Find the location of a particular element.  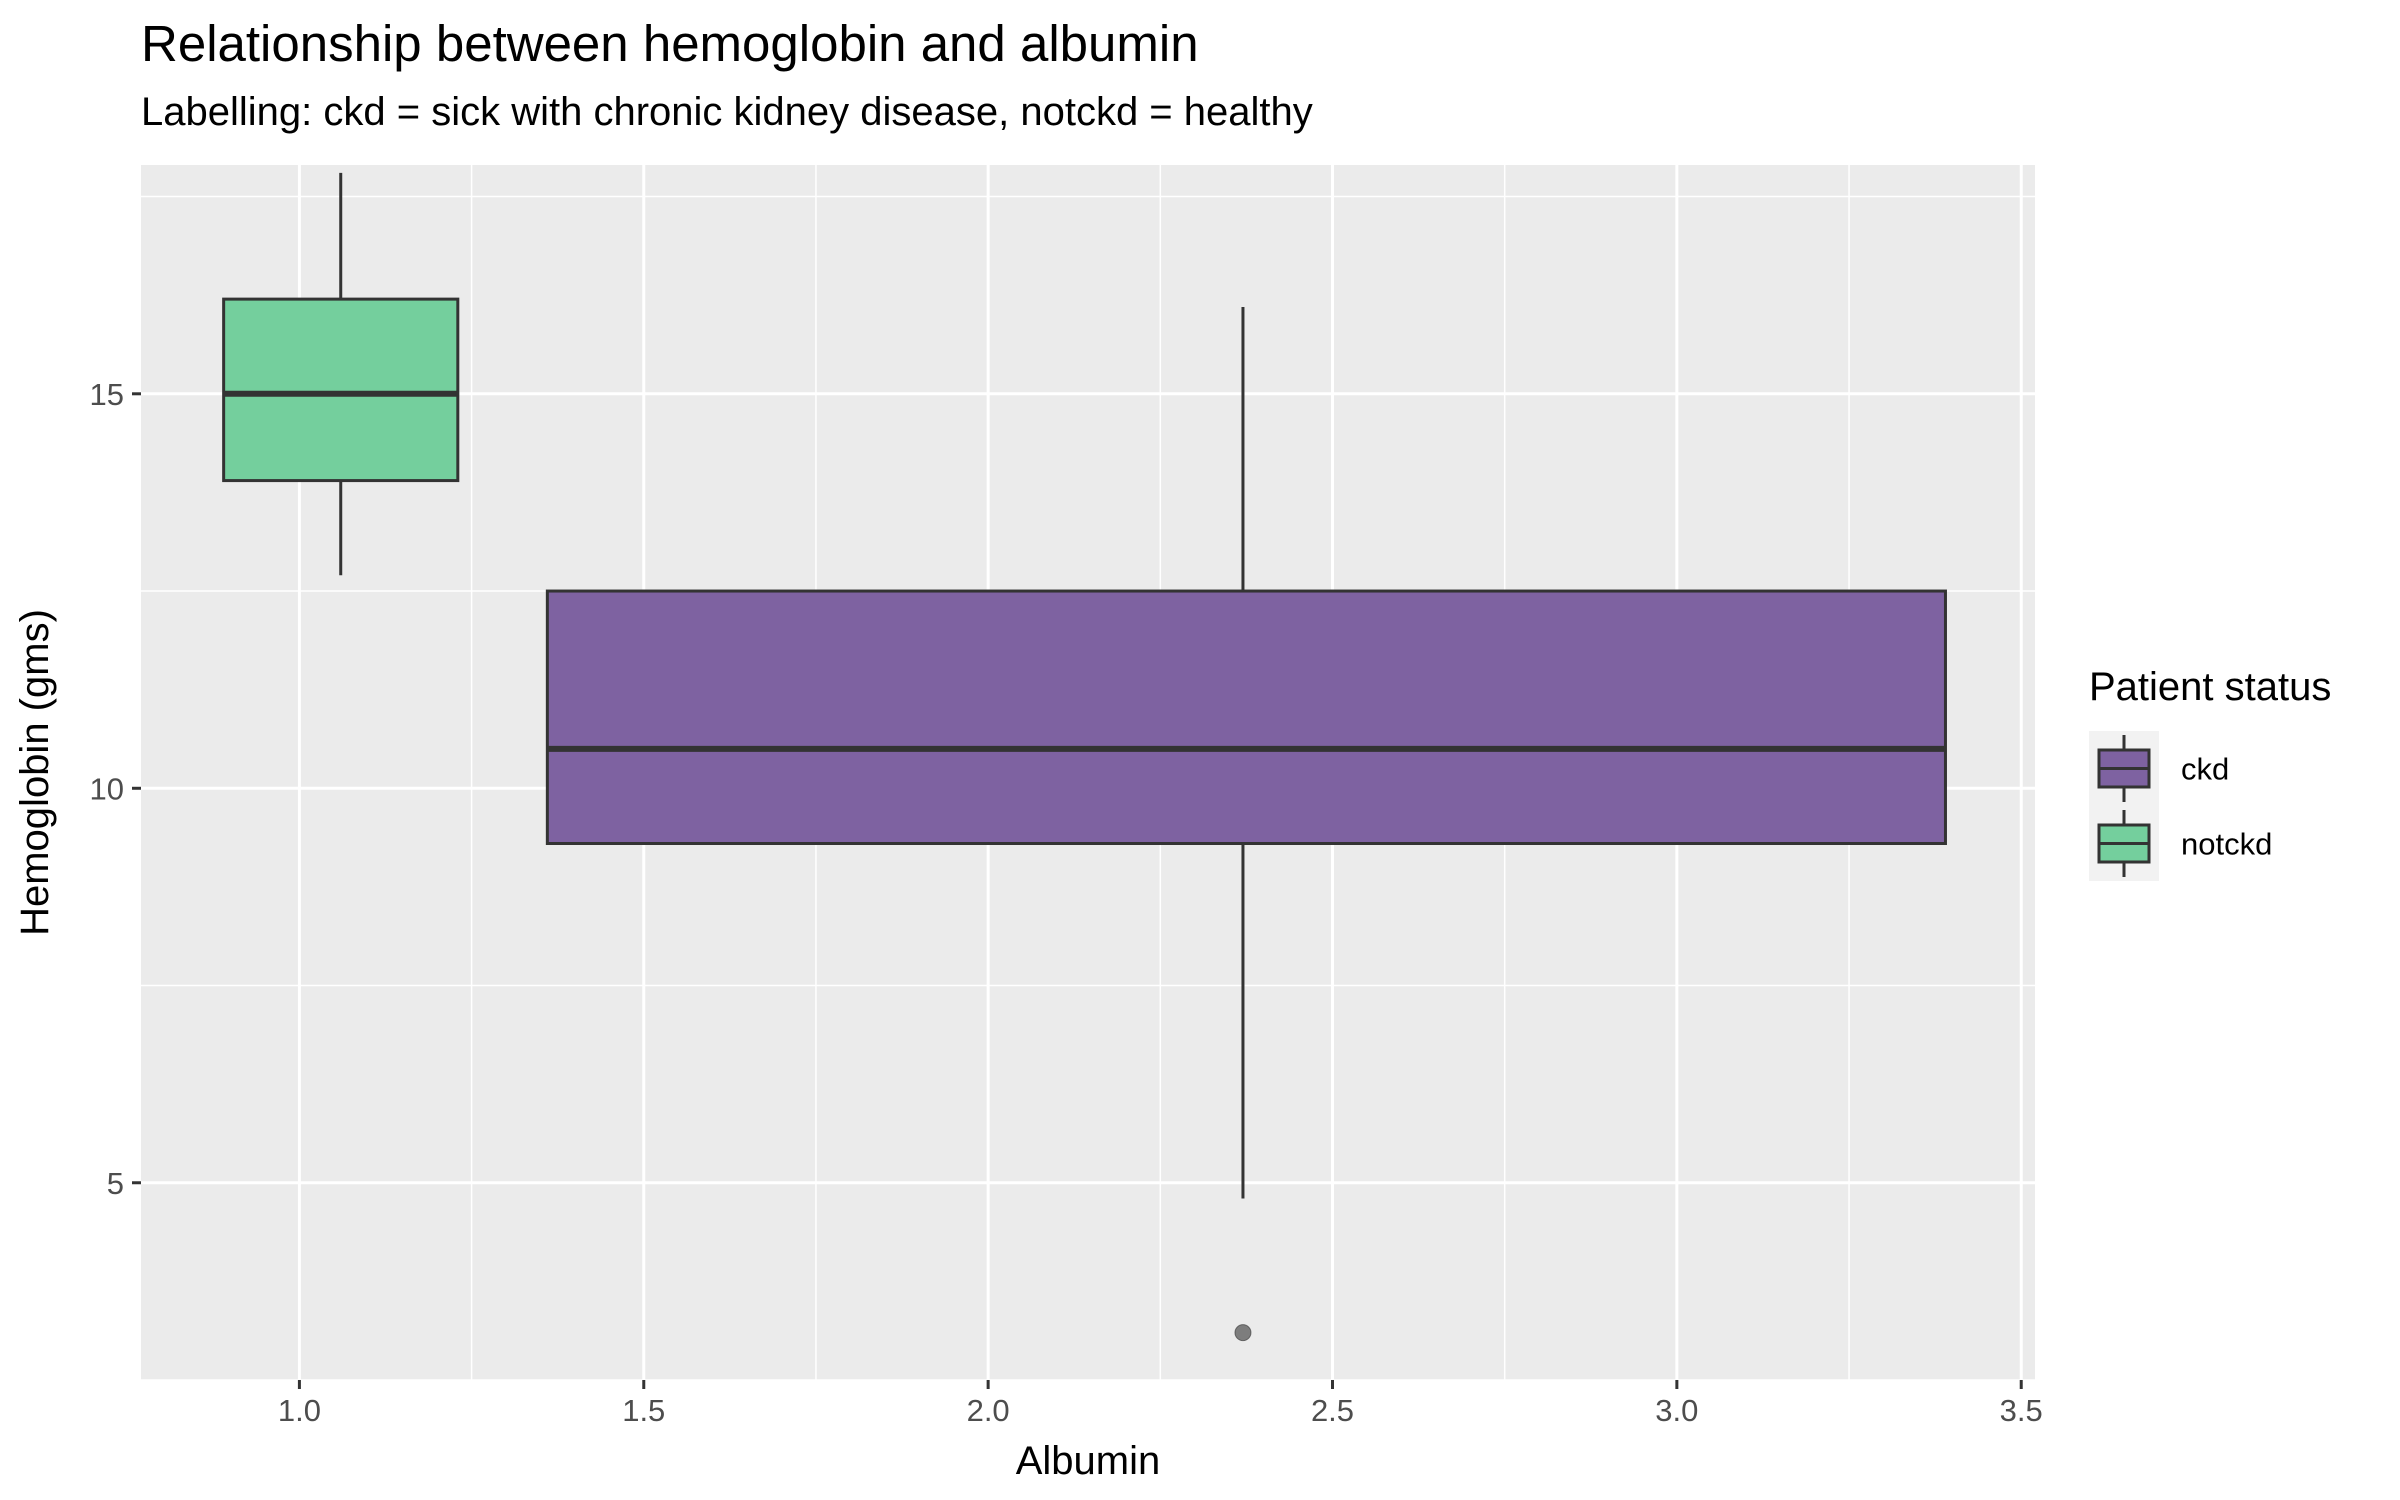

y-axis-title: Hemoglobin (gms) is located at coordinates (35, 772).